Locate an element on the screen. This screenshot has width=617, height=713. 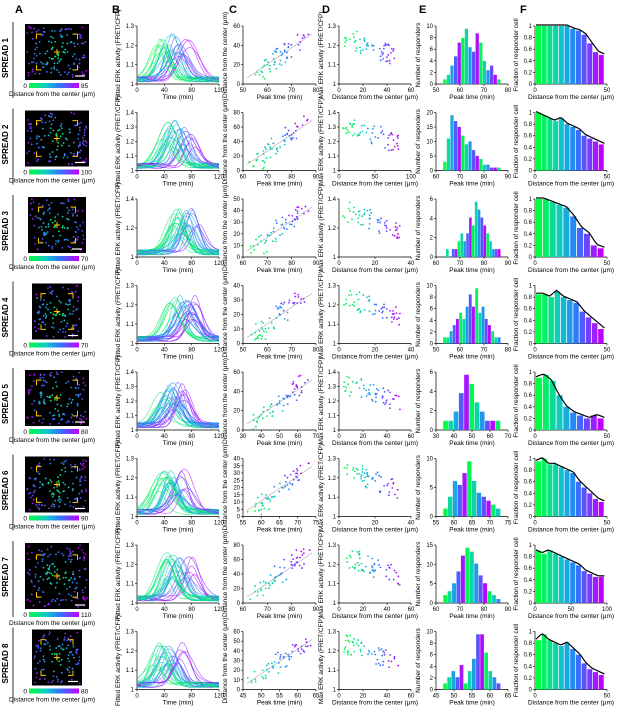
traces-ytick-label: 1.1 is located at coordinates (130, 498).